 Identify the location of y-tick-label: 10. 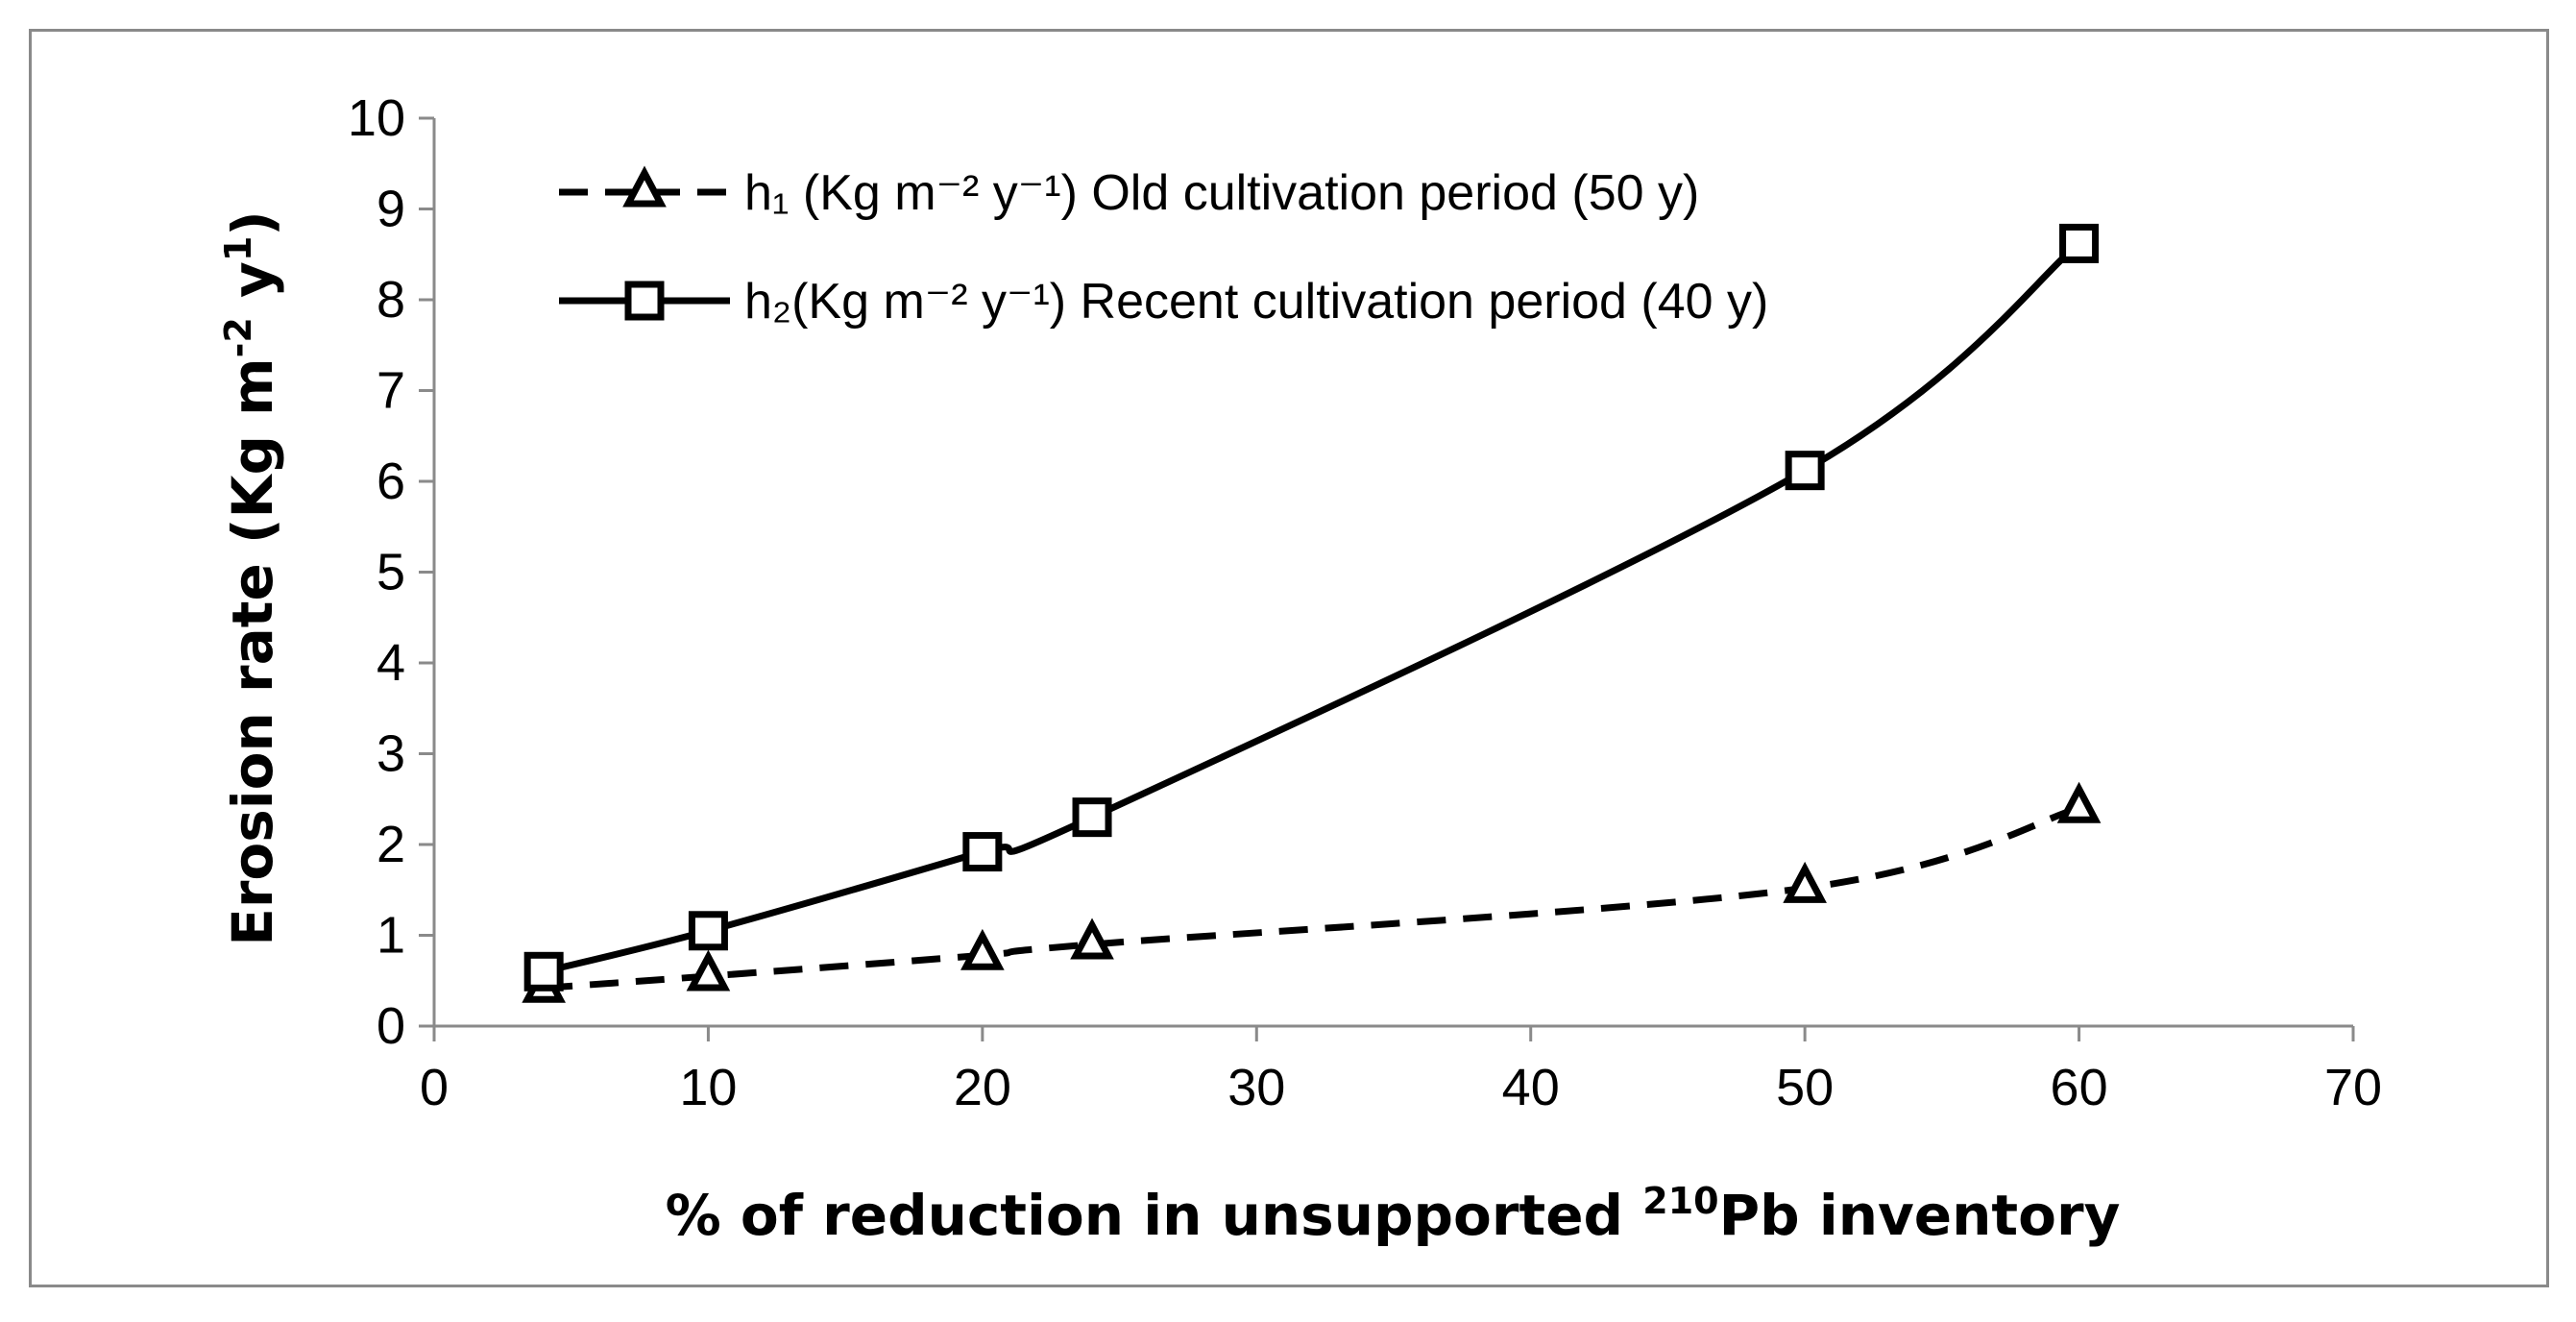
(376, 118).